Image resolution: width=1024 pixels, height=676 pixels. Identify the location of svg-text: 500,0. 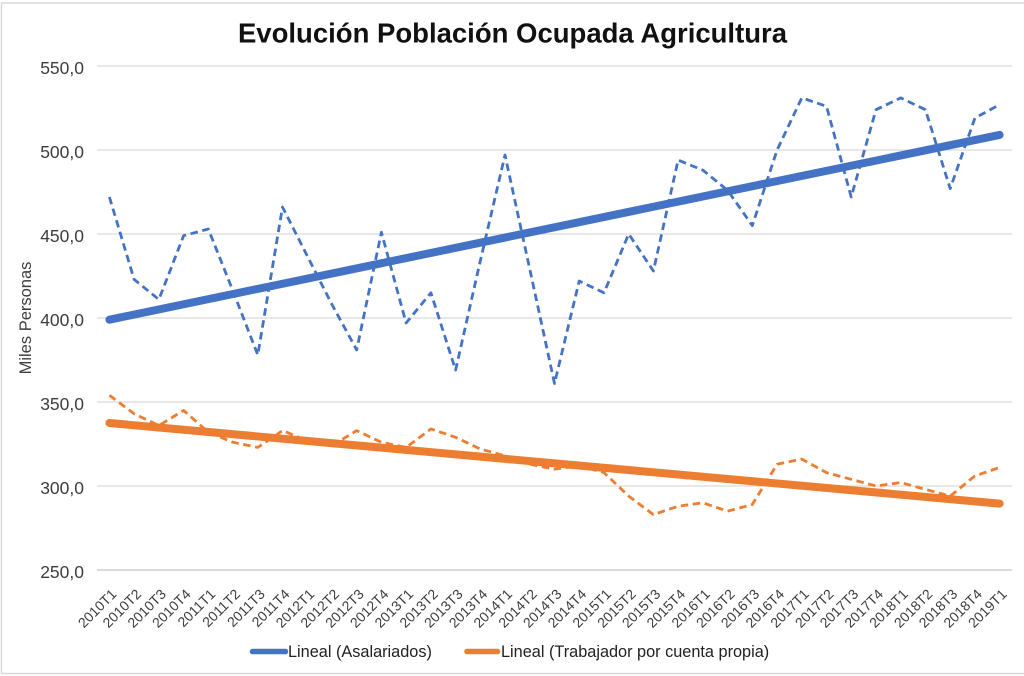
(62, 152).